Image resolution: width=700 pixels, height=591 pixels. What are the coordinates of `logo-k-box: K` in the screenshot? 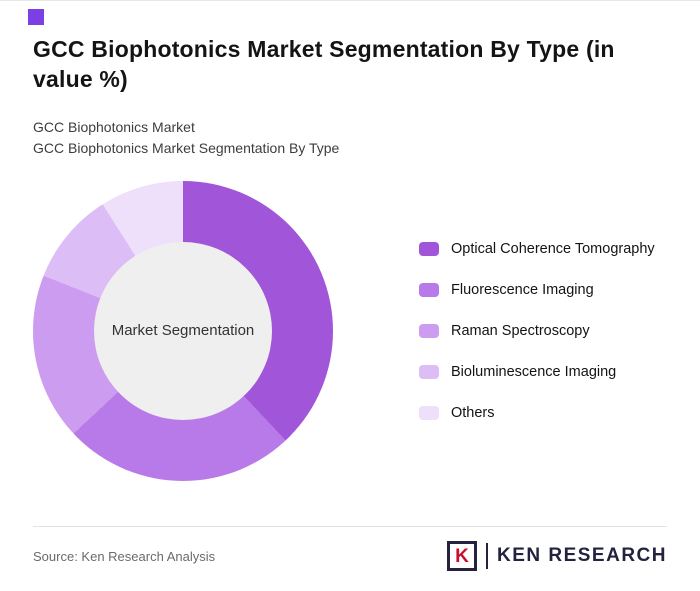 It's located at (461, 556).